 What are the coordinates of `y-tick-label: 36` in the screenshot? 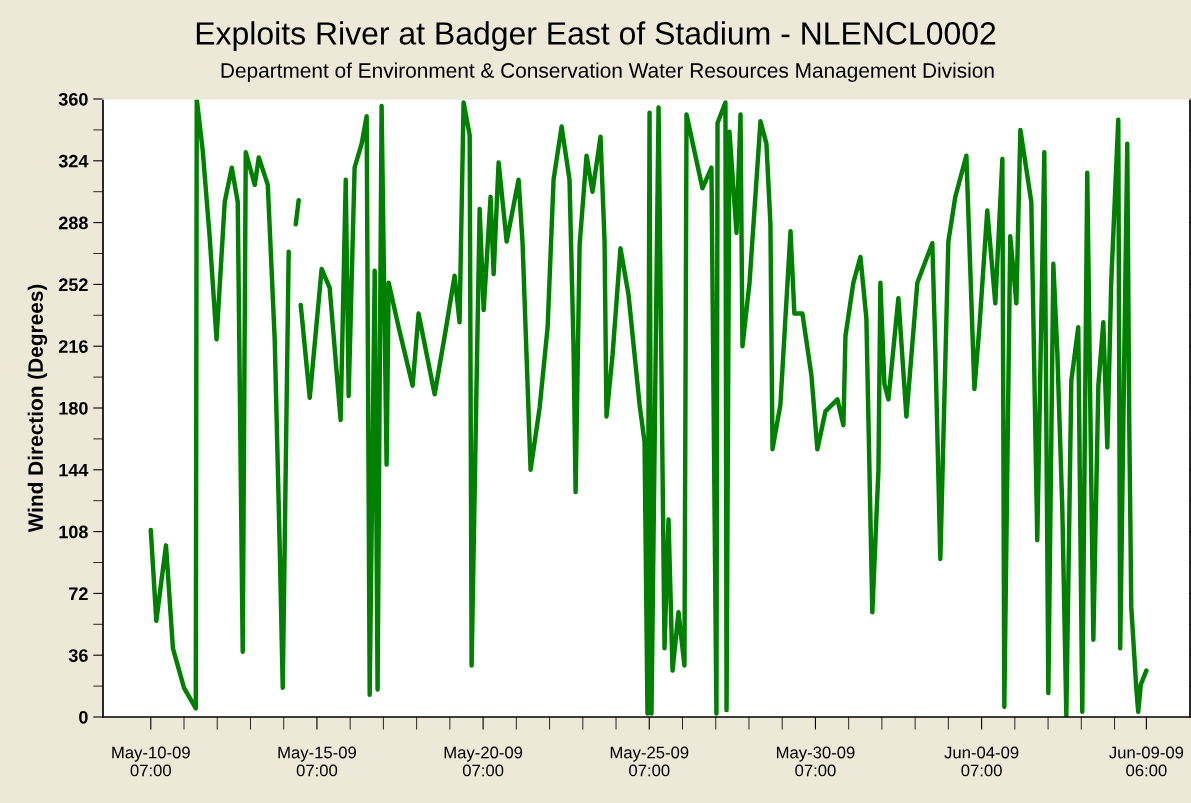 It's located at (78, 655).